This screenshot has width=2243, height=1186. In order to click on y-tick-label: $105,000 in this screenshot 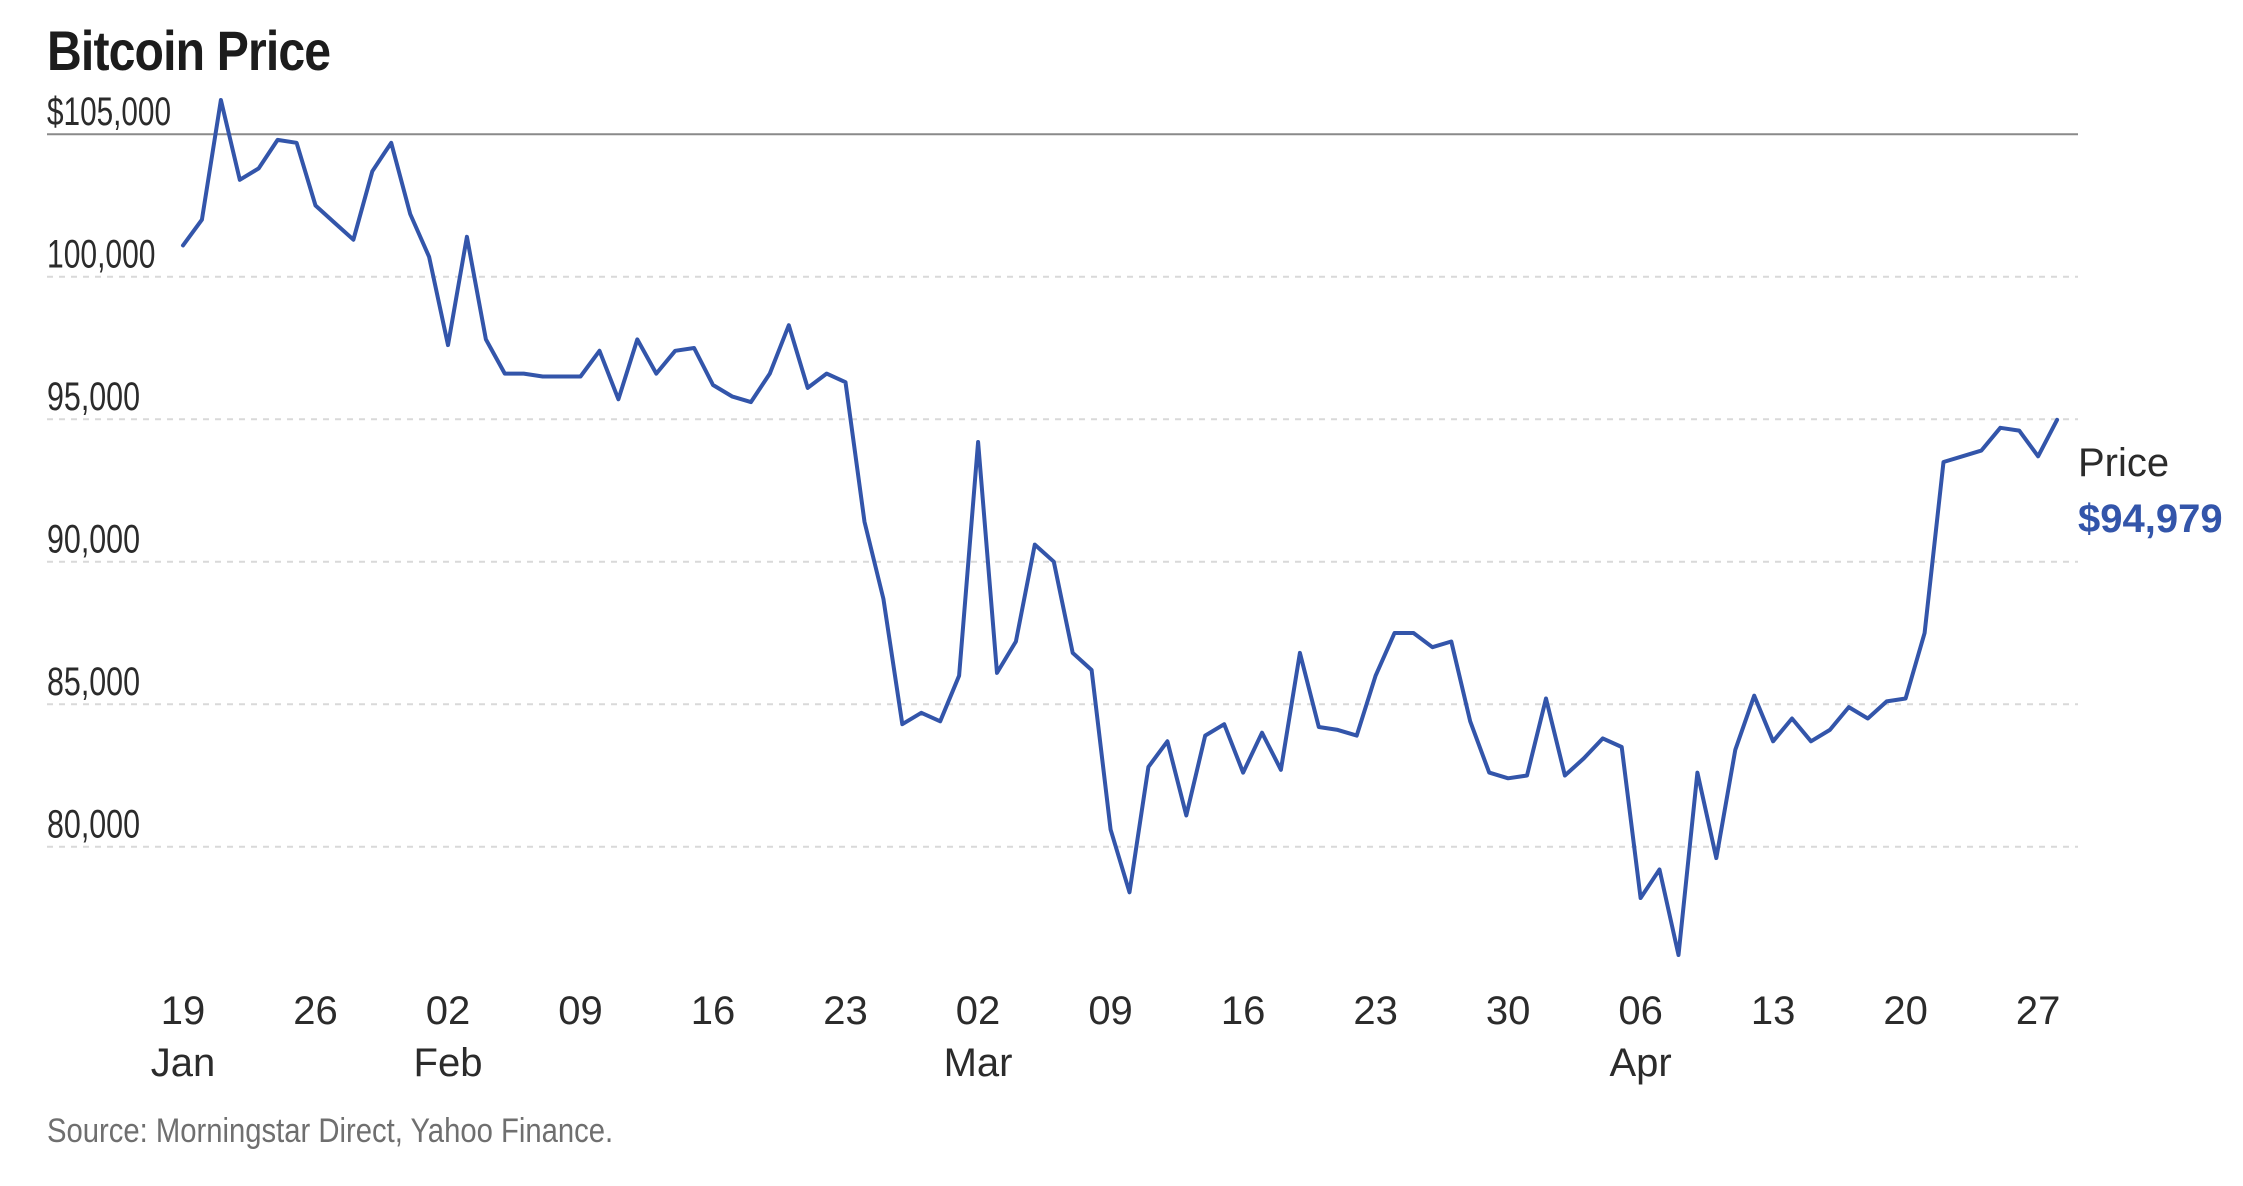, I will do `click(109, 112)`.